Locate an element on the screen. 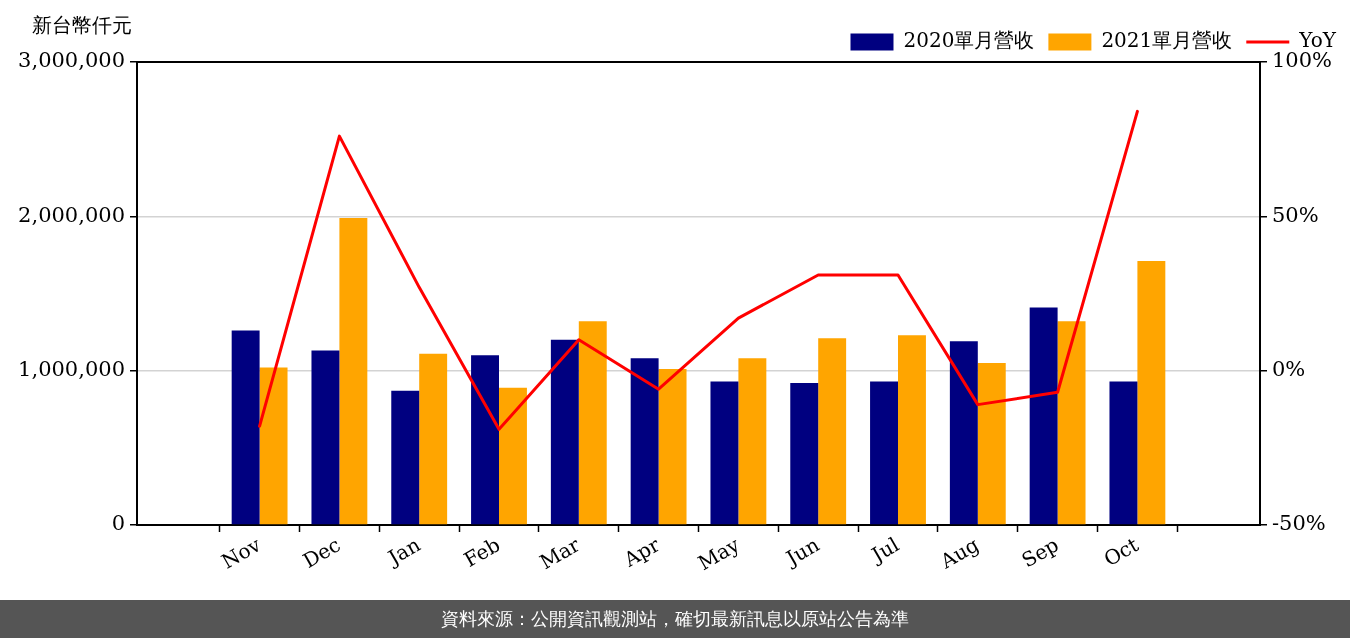 The height and width of the screenshot is (638, 1350). x-tick-label: Apr is located at coordinates (641, 552).